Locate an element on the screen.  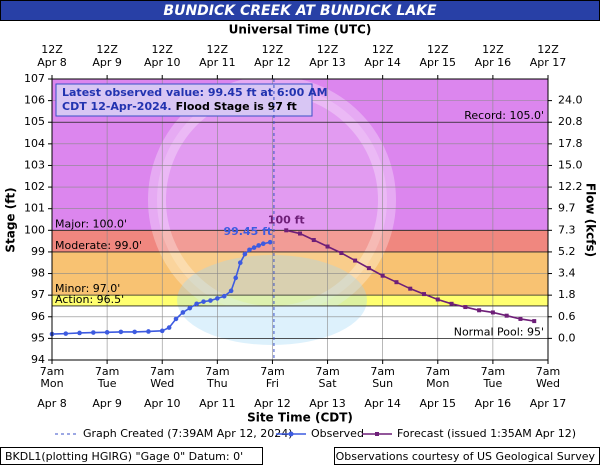
legend-label: Graph Created (7:39AM Apr 12, 2024) is located at coordinates (188, 433).